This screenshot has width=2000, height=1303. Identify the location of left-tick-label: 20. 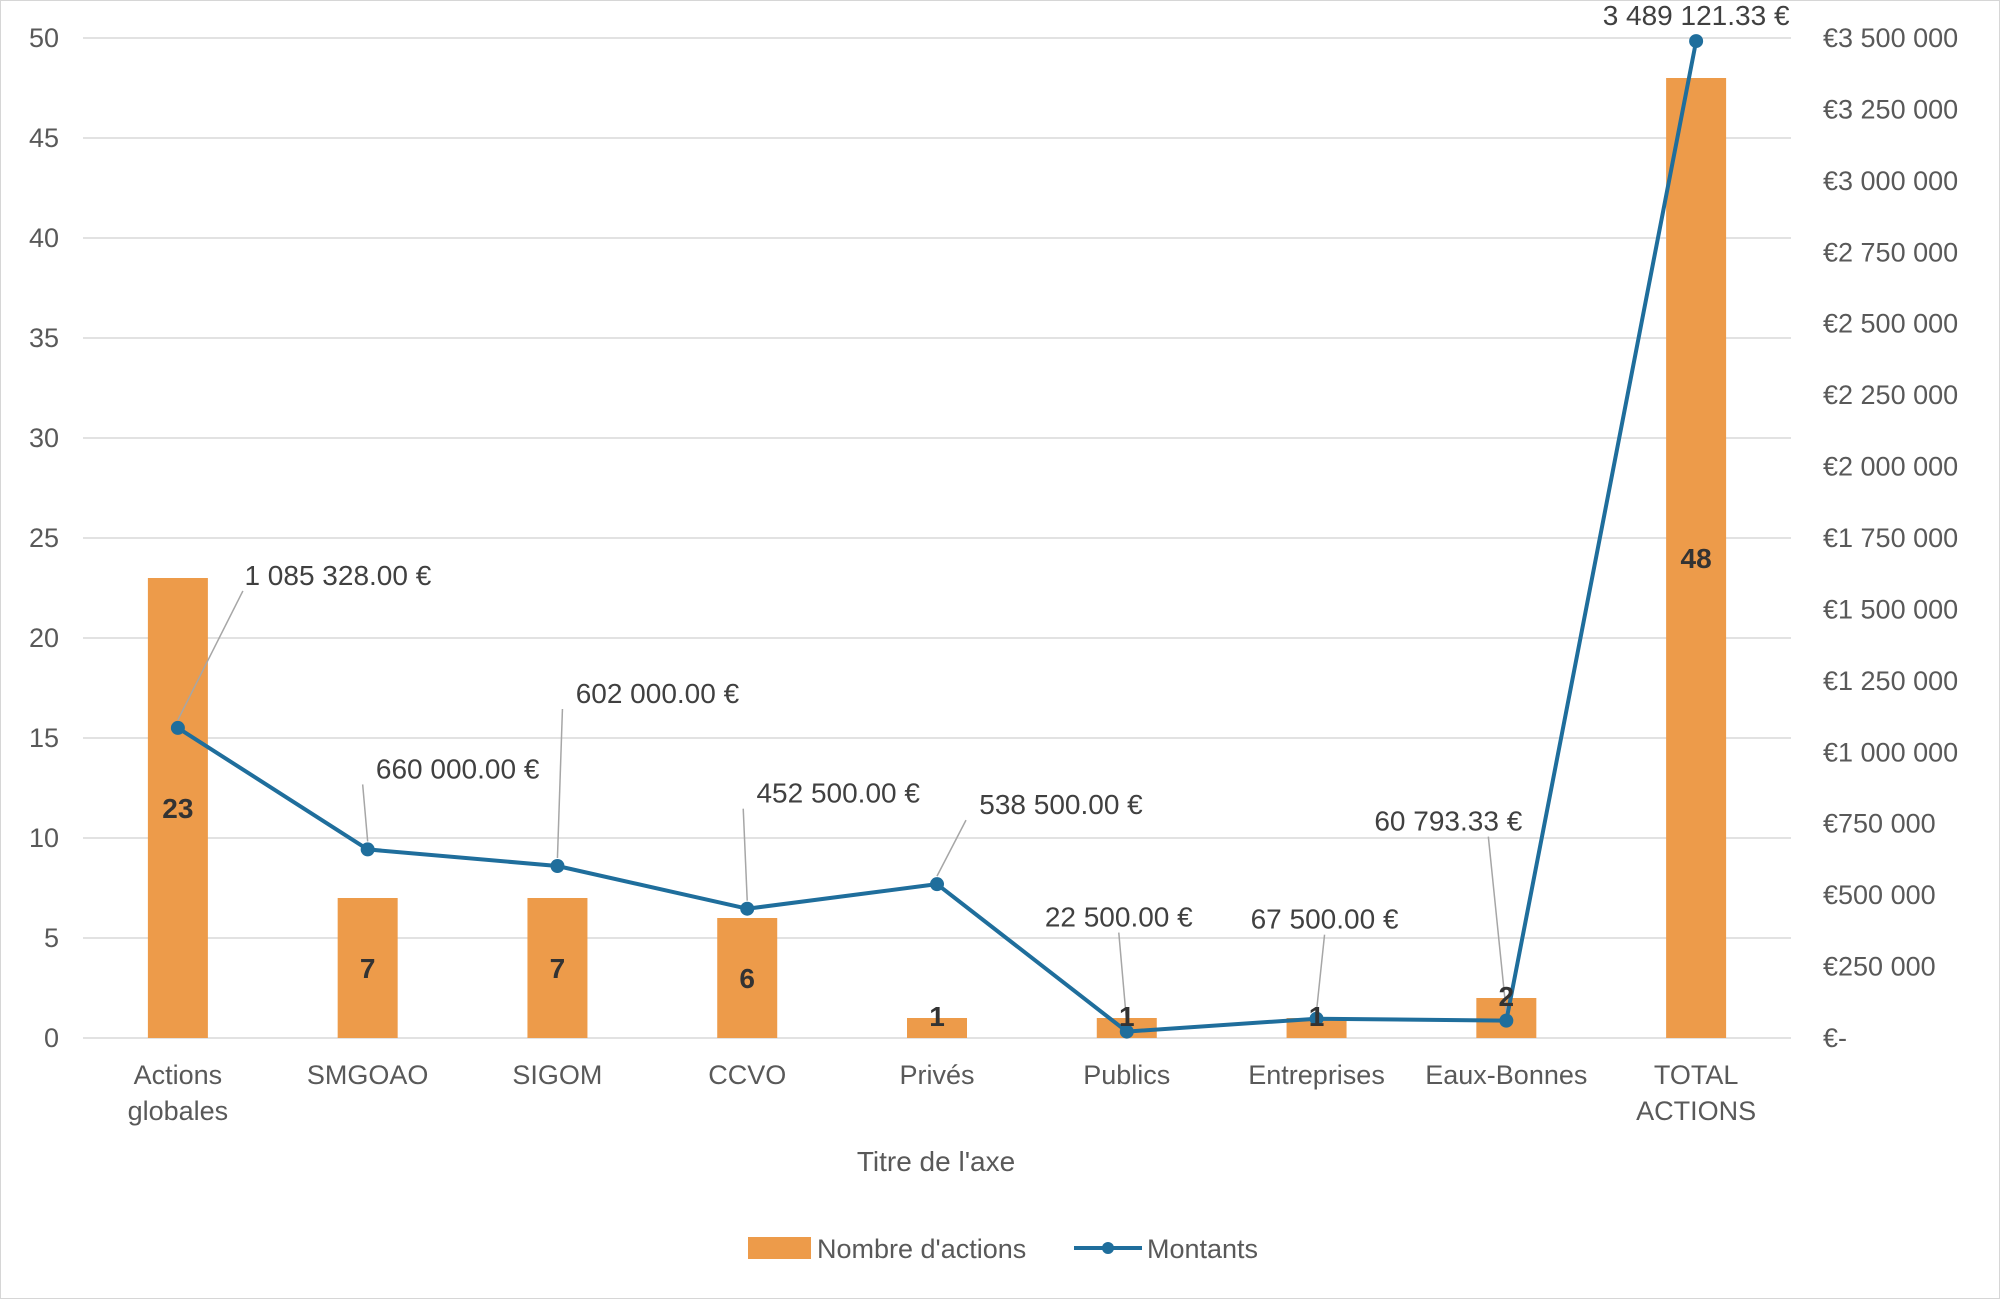
(44, 638).